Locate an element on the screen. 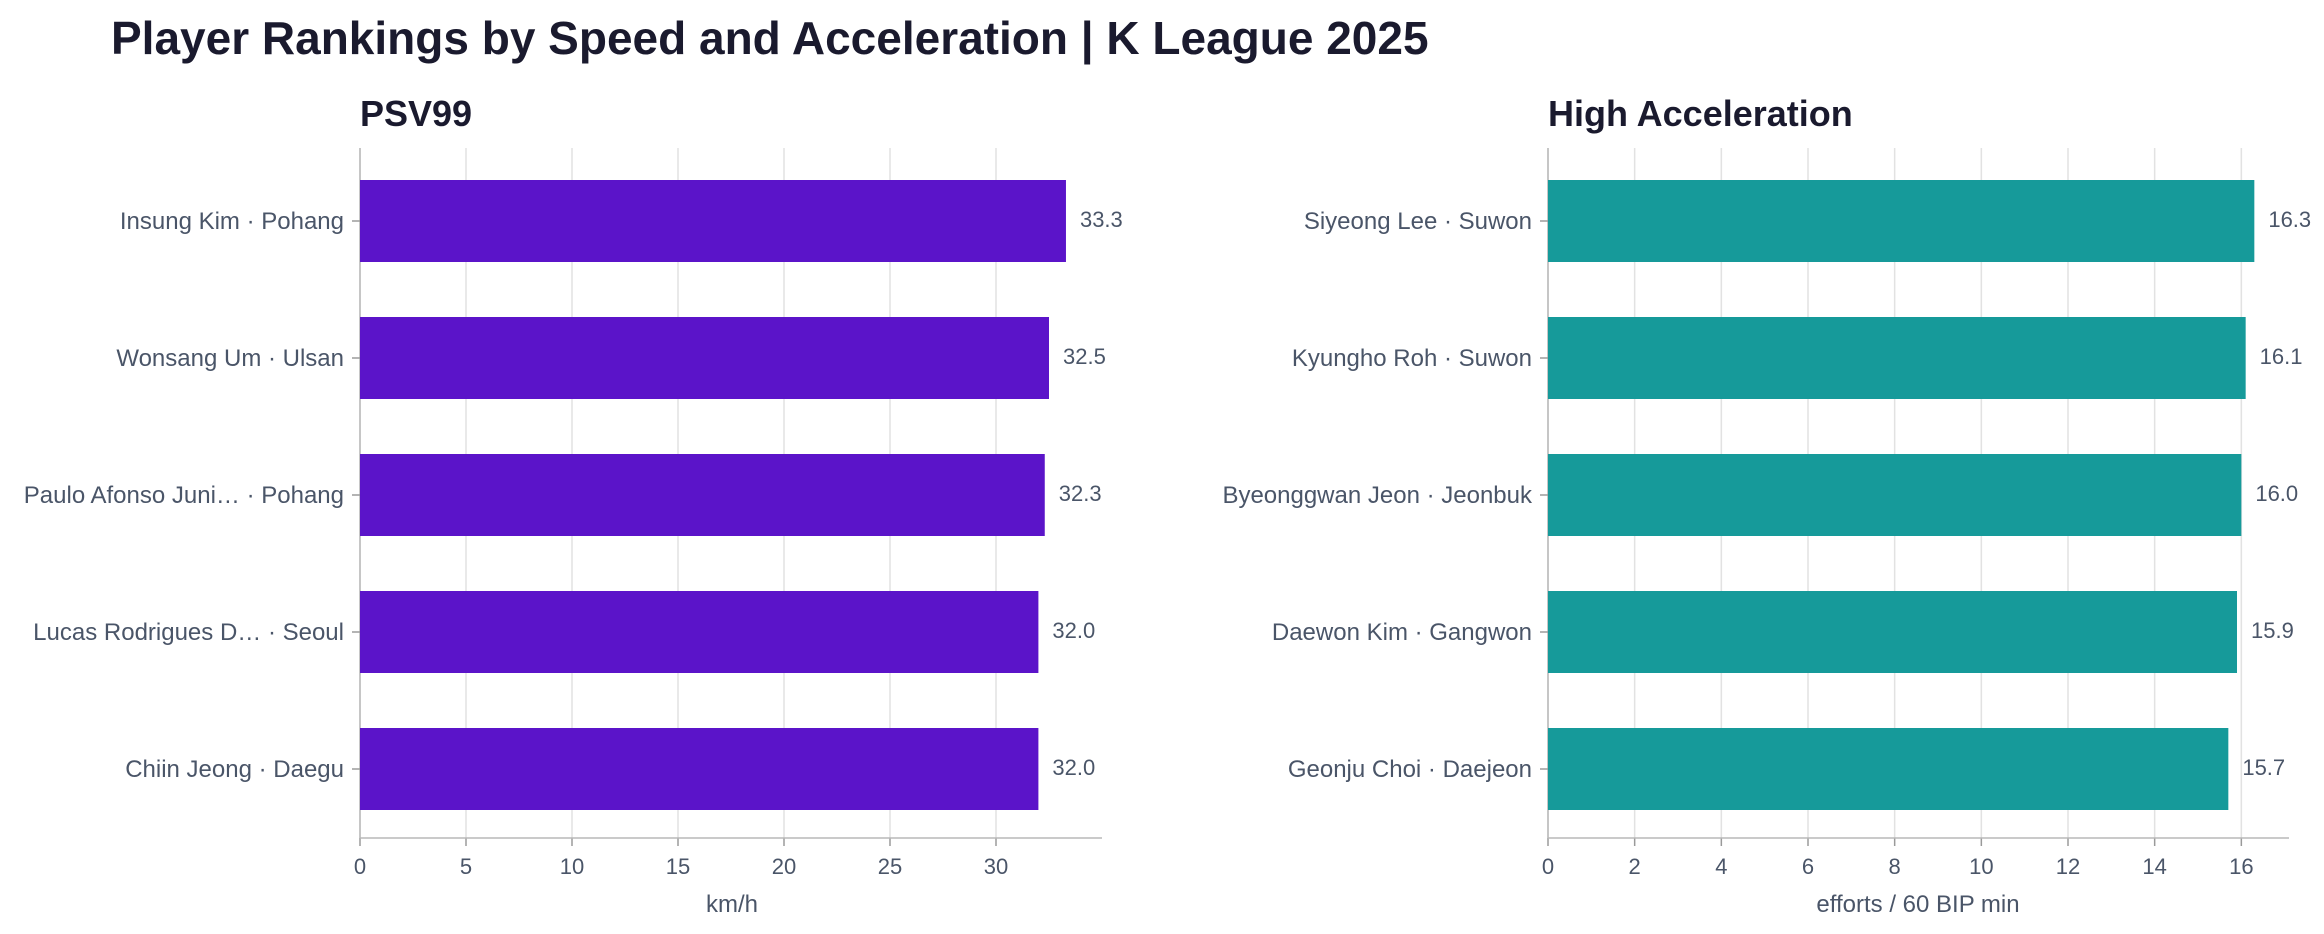 The image size is (2324, 934). x-tick-label: 4 is located at coordinates (1721, 866).